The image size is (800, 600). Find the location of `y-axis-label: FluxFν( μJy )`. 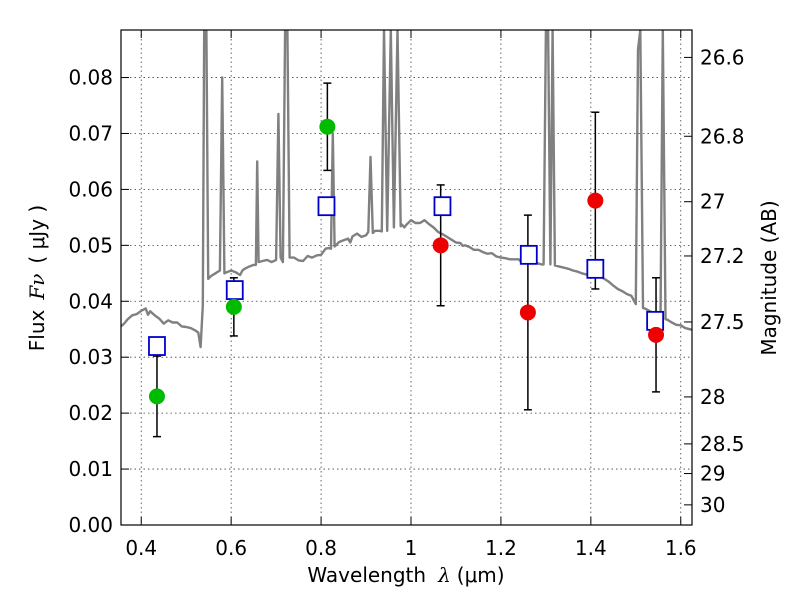

y-axis-label: FluxFν( μJy ) is located at coordinates (37, 278).